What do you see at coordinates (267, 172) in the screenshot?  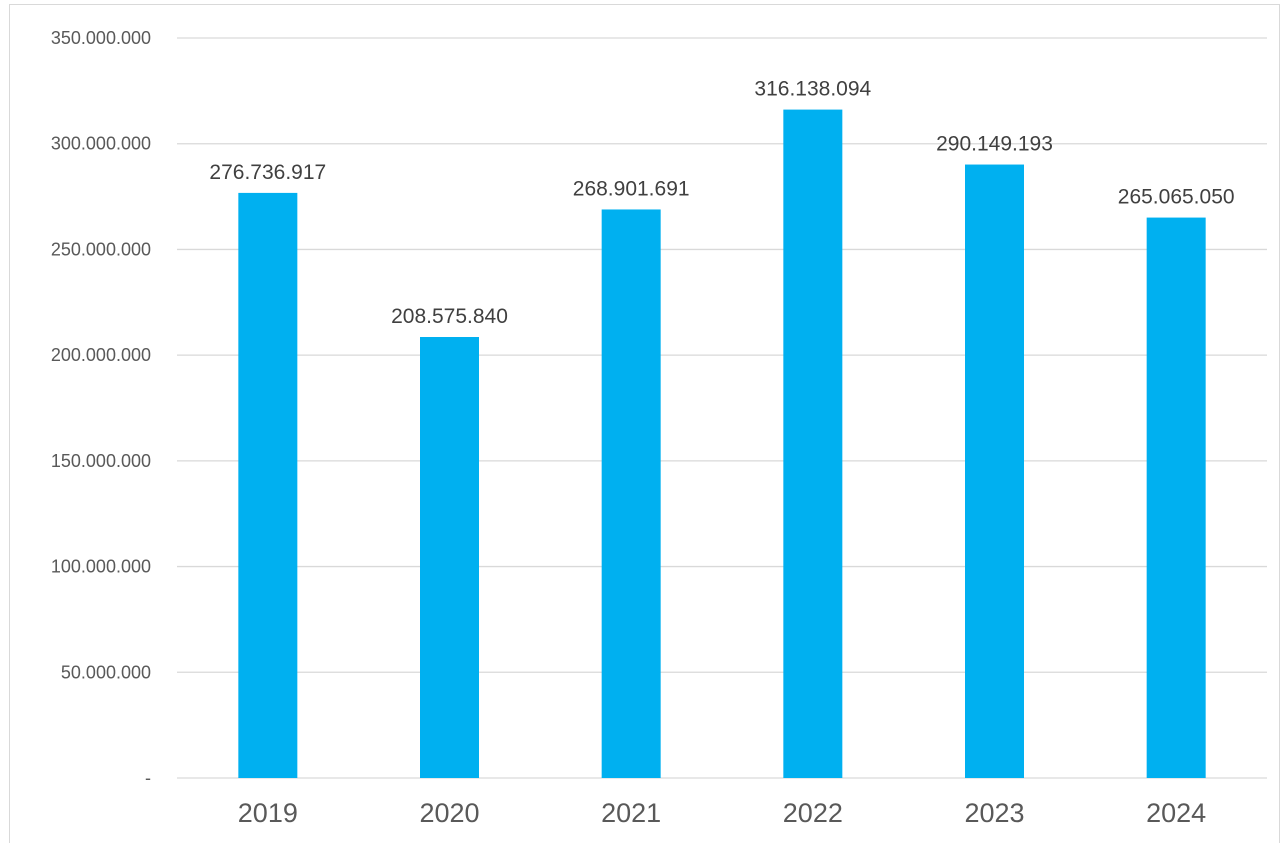 I see `data-label-2019: 276.736.917` at bounding box center [267, 172].